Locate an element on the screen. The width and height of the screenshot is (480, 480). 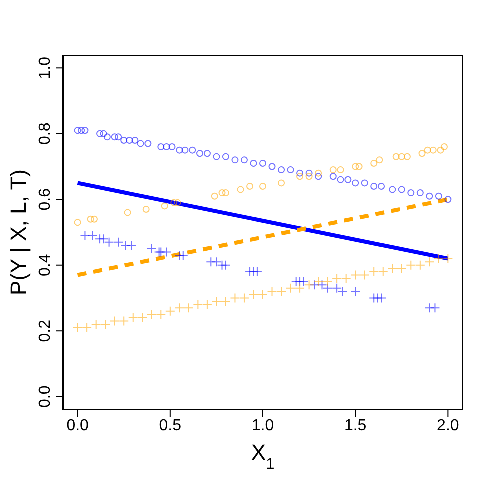
y-tick-label: 0.6 is located at coordinates (45, 199).